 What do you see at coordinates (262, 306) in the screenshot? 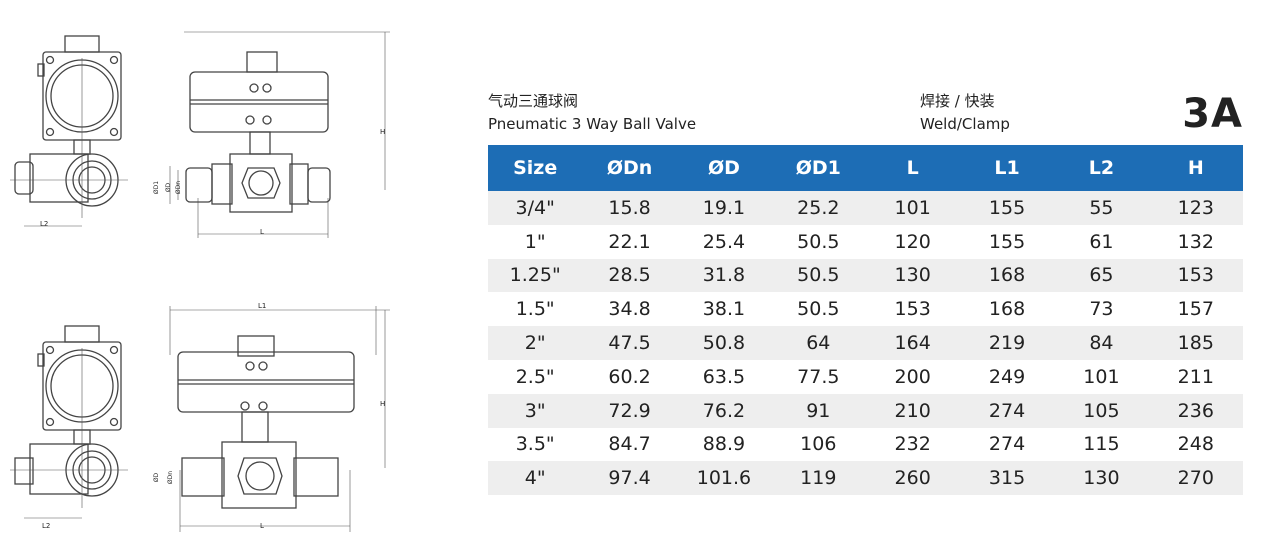
I see `bottom-l1-label: L1` at bounding box center [262, 306].